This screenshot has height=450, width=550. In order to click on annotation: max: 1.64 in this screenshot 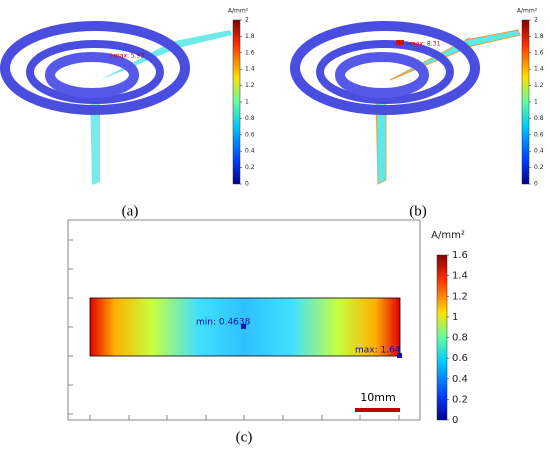, I will do `click(378, 351)`.